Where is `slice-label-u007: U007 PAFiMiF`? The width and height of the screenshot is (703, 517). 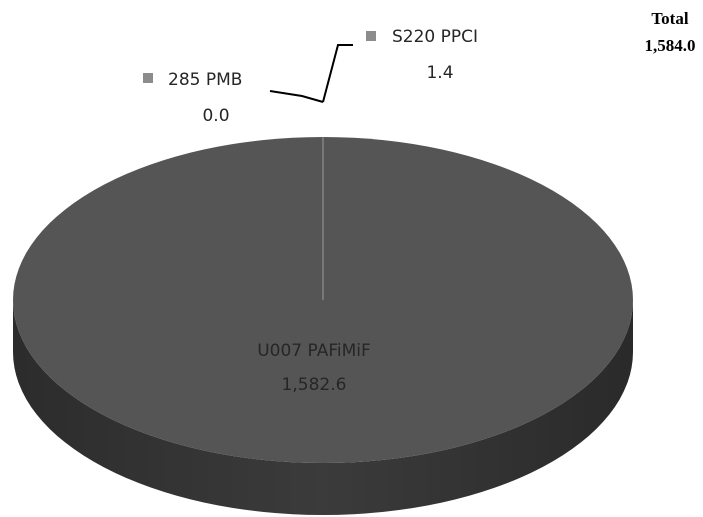
slice-label-u007: U007 PAFiMiF is located at coordinates (314, 351).